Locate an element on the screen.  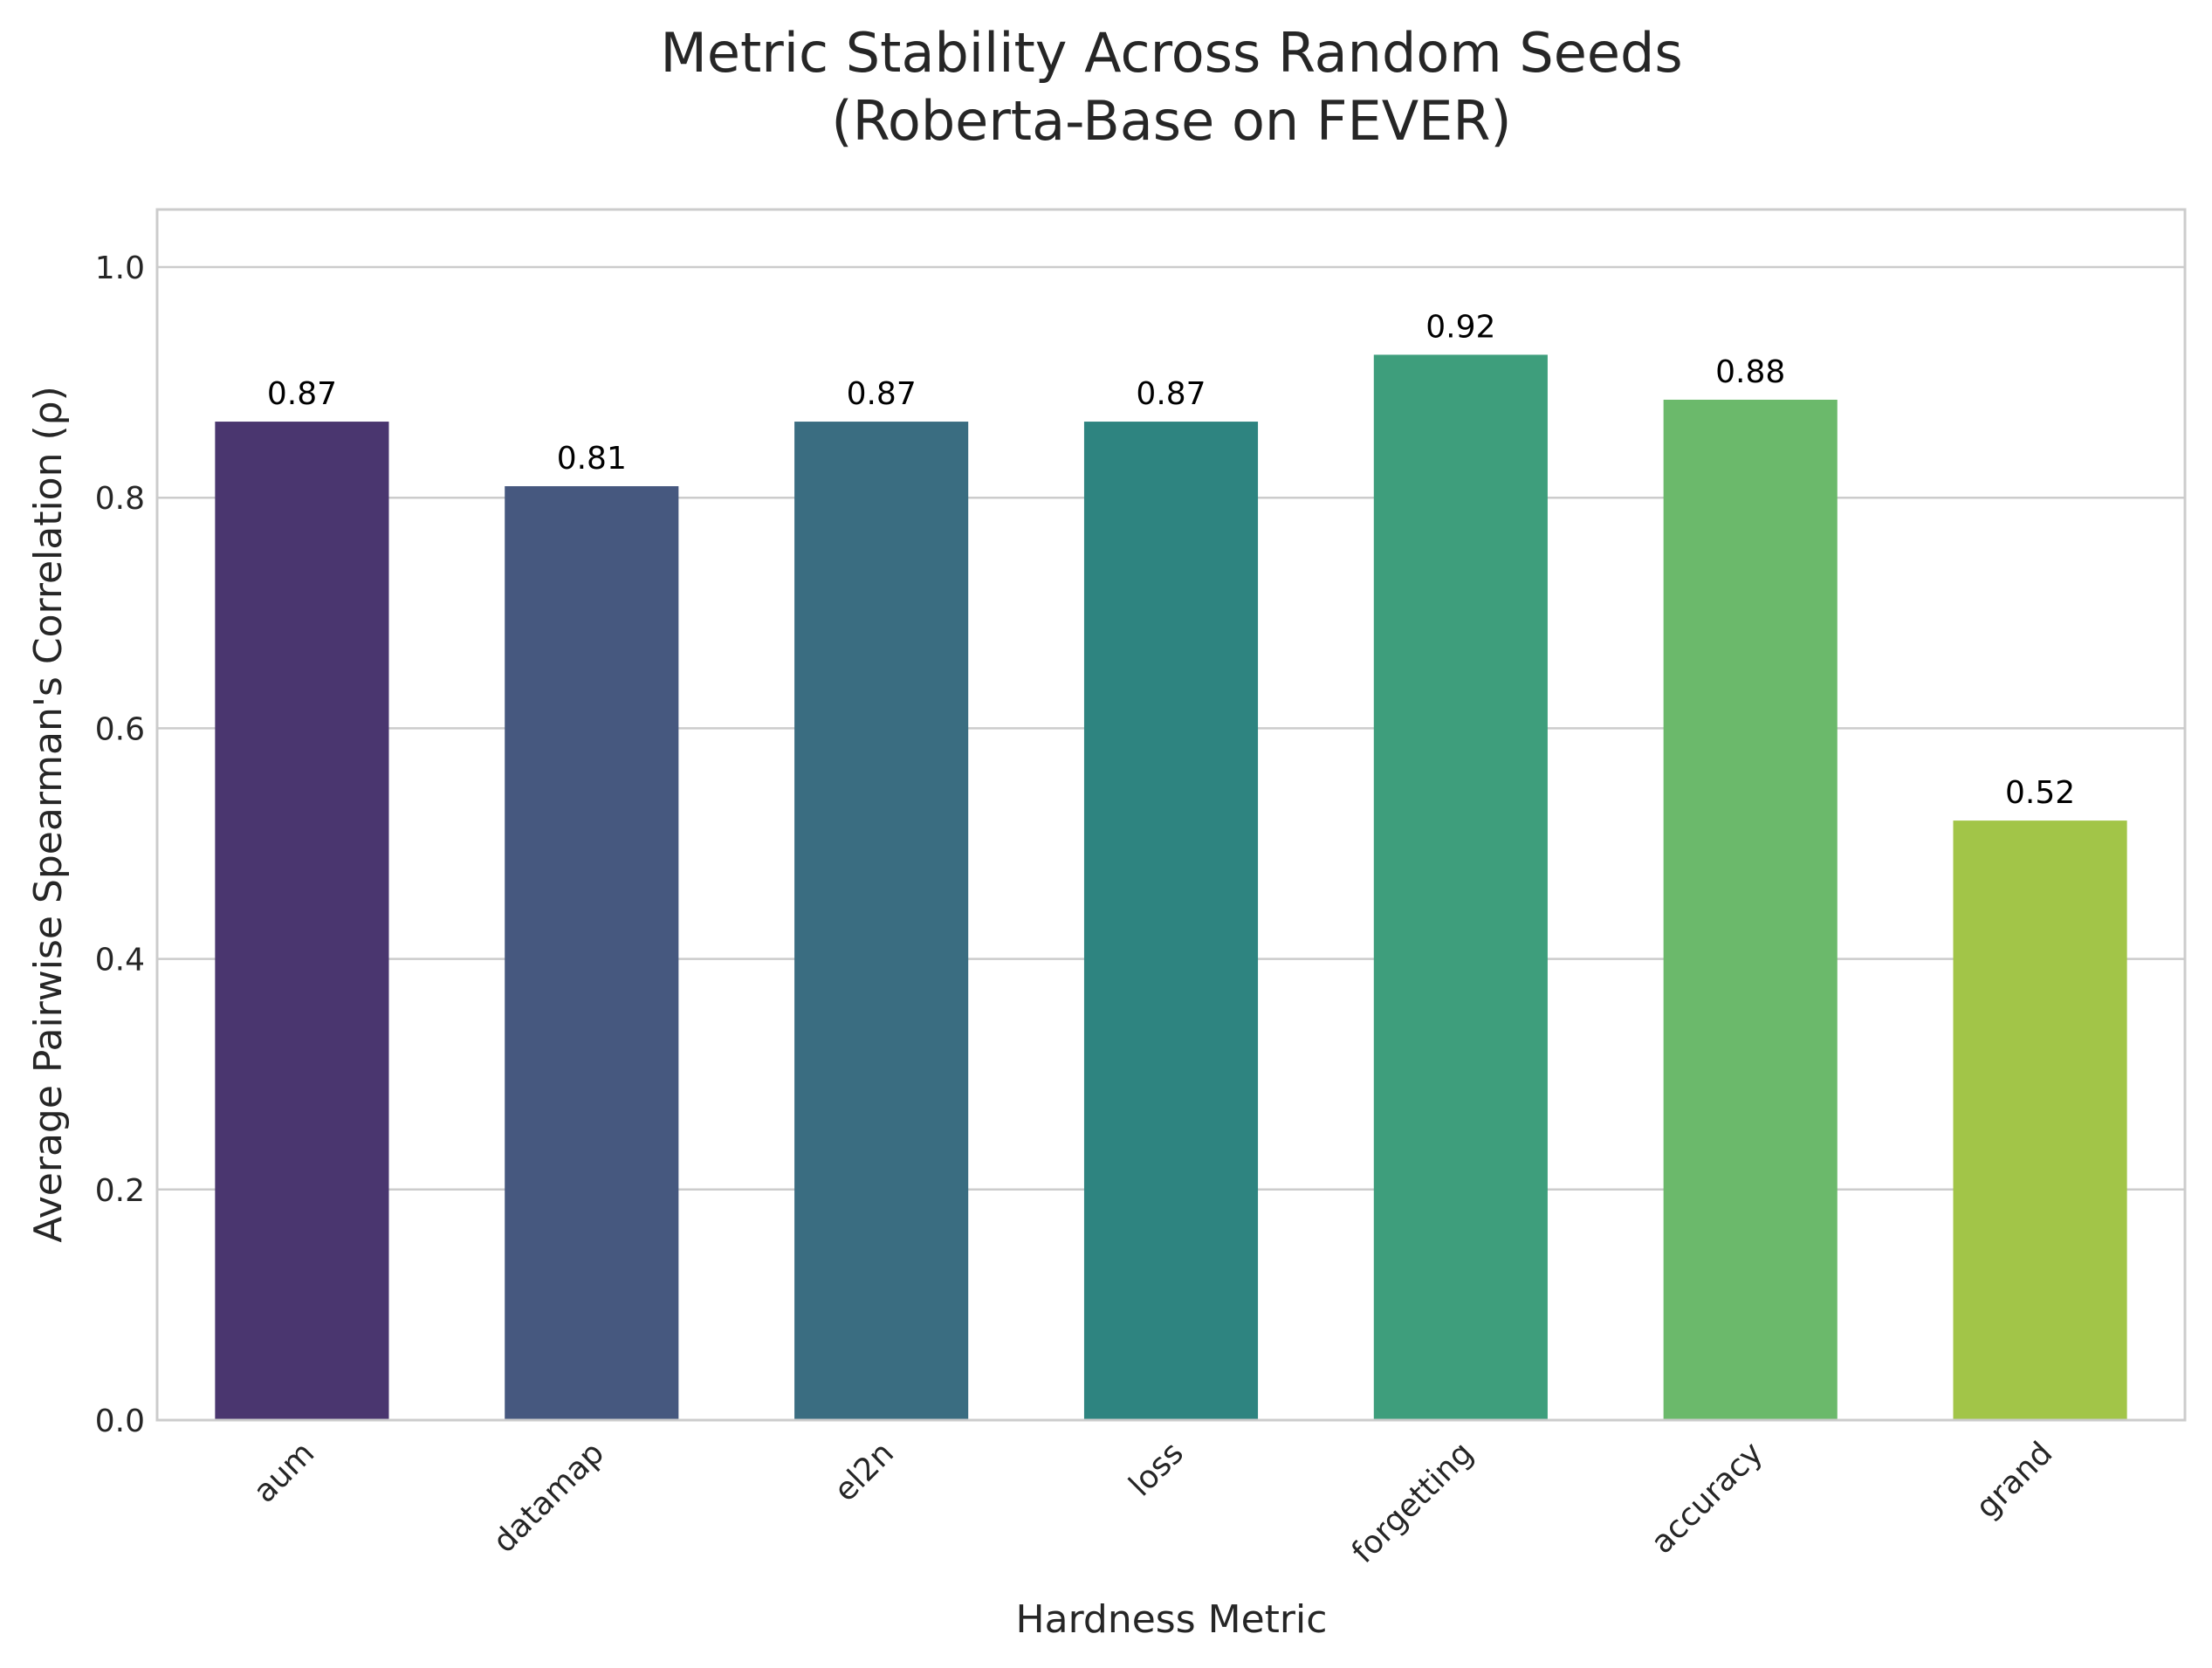
y-tick-label: 0.0 is located at coordinates (120, 1422).